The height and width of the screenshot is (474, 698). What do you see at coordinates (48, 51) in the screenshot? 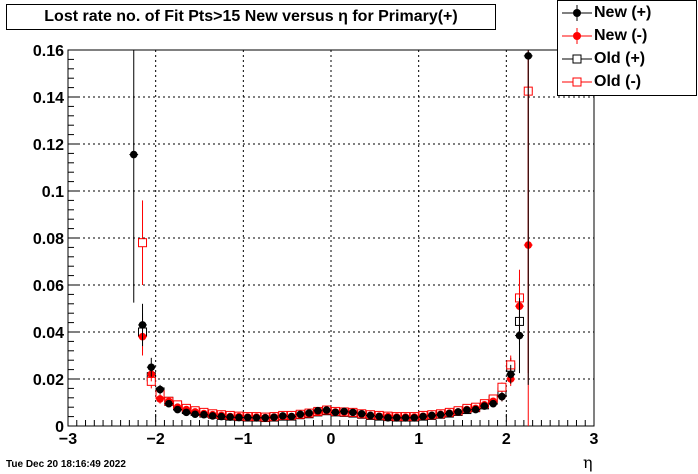
I see `y-tick-label: 0.16` at bounding box center [48, 51].